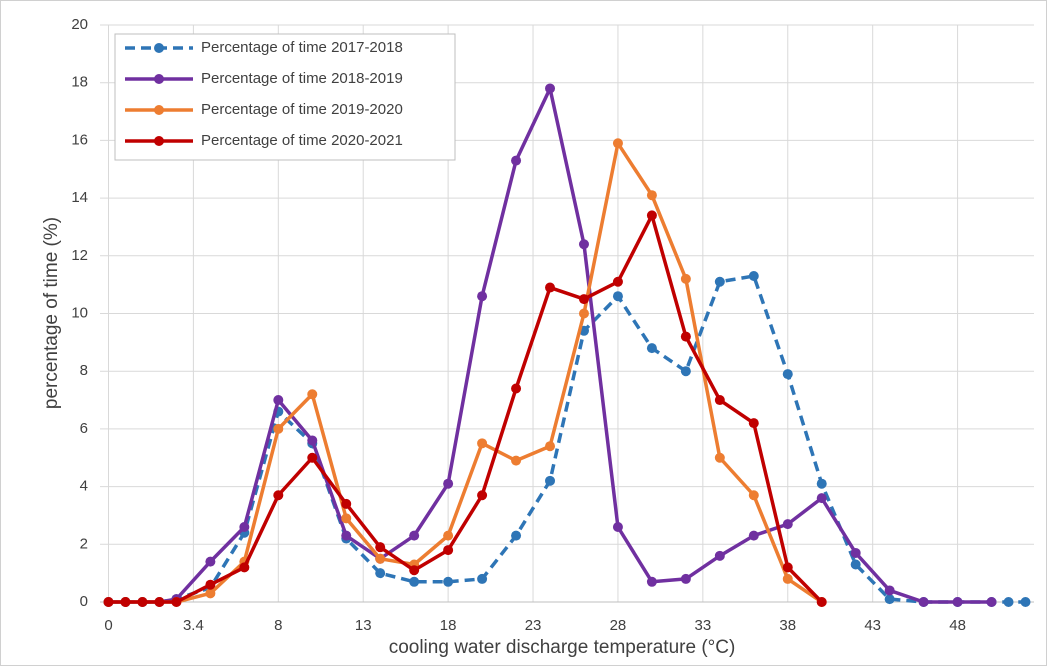  I want to click on x-tick-label: 3.4, so click(193, 625).